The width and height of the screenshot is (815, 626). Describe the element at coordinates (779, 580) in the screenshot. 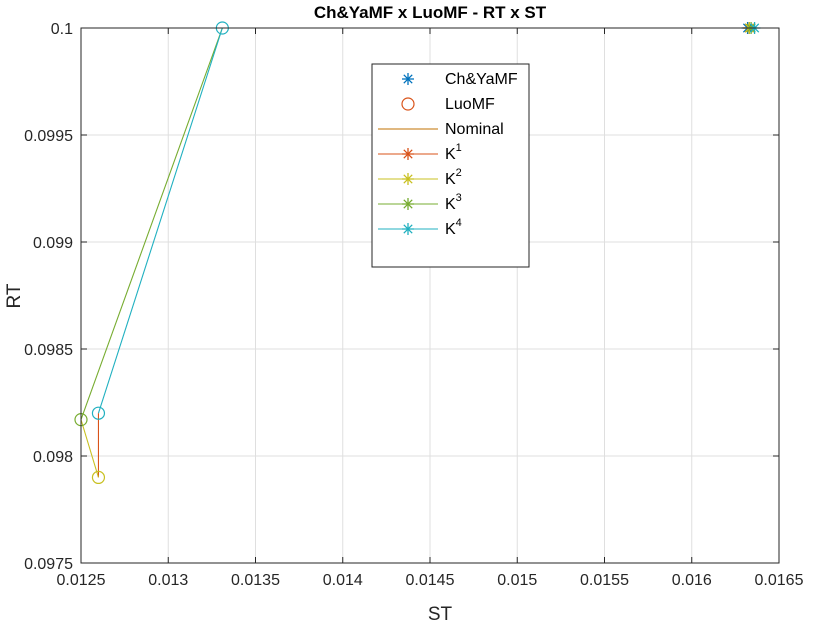

I see `x-tick-label: 0.0165` at that location.